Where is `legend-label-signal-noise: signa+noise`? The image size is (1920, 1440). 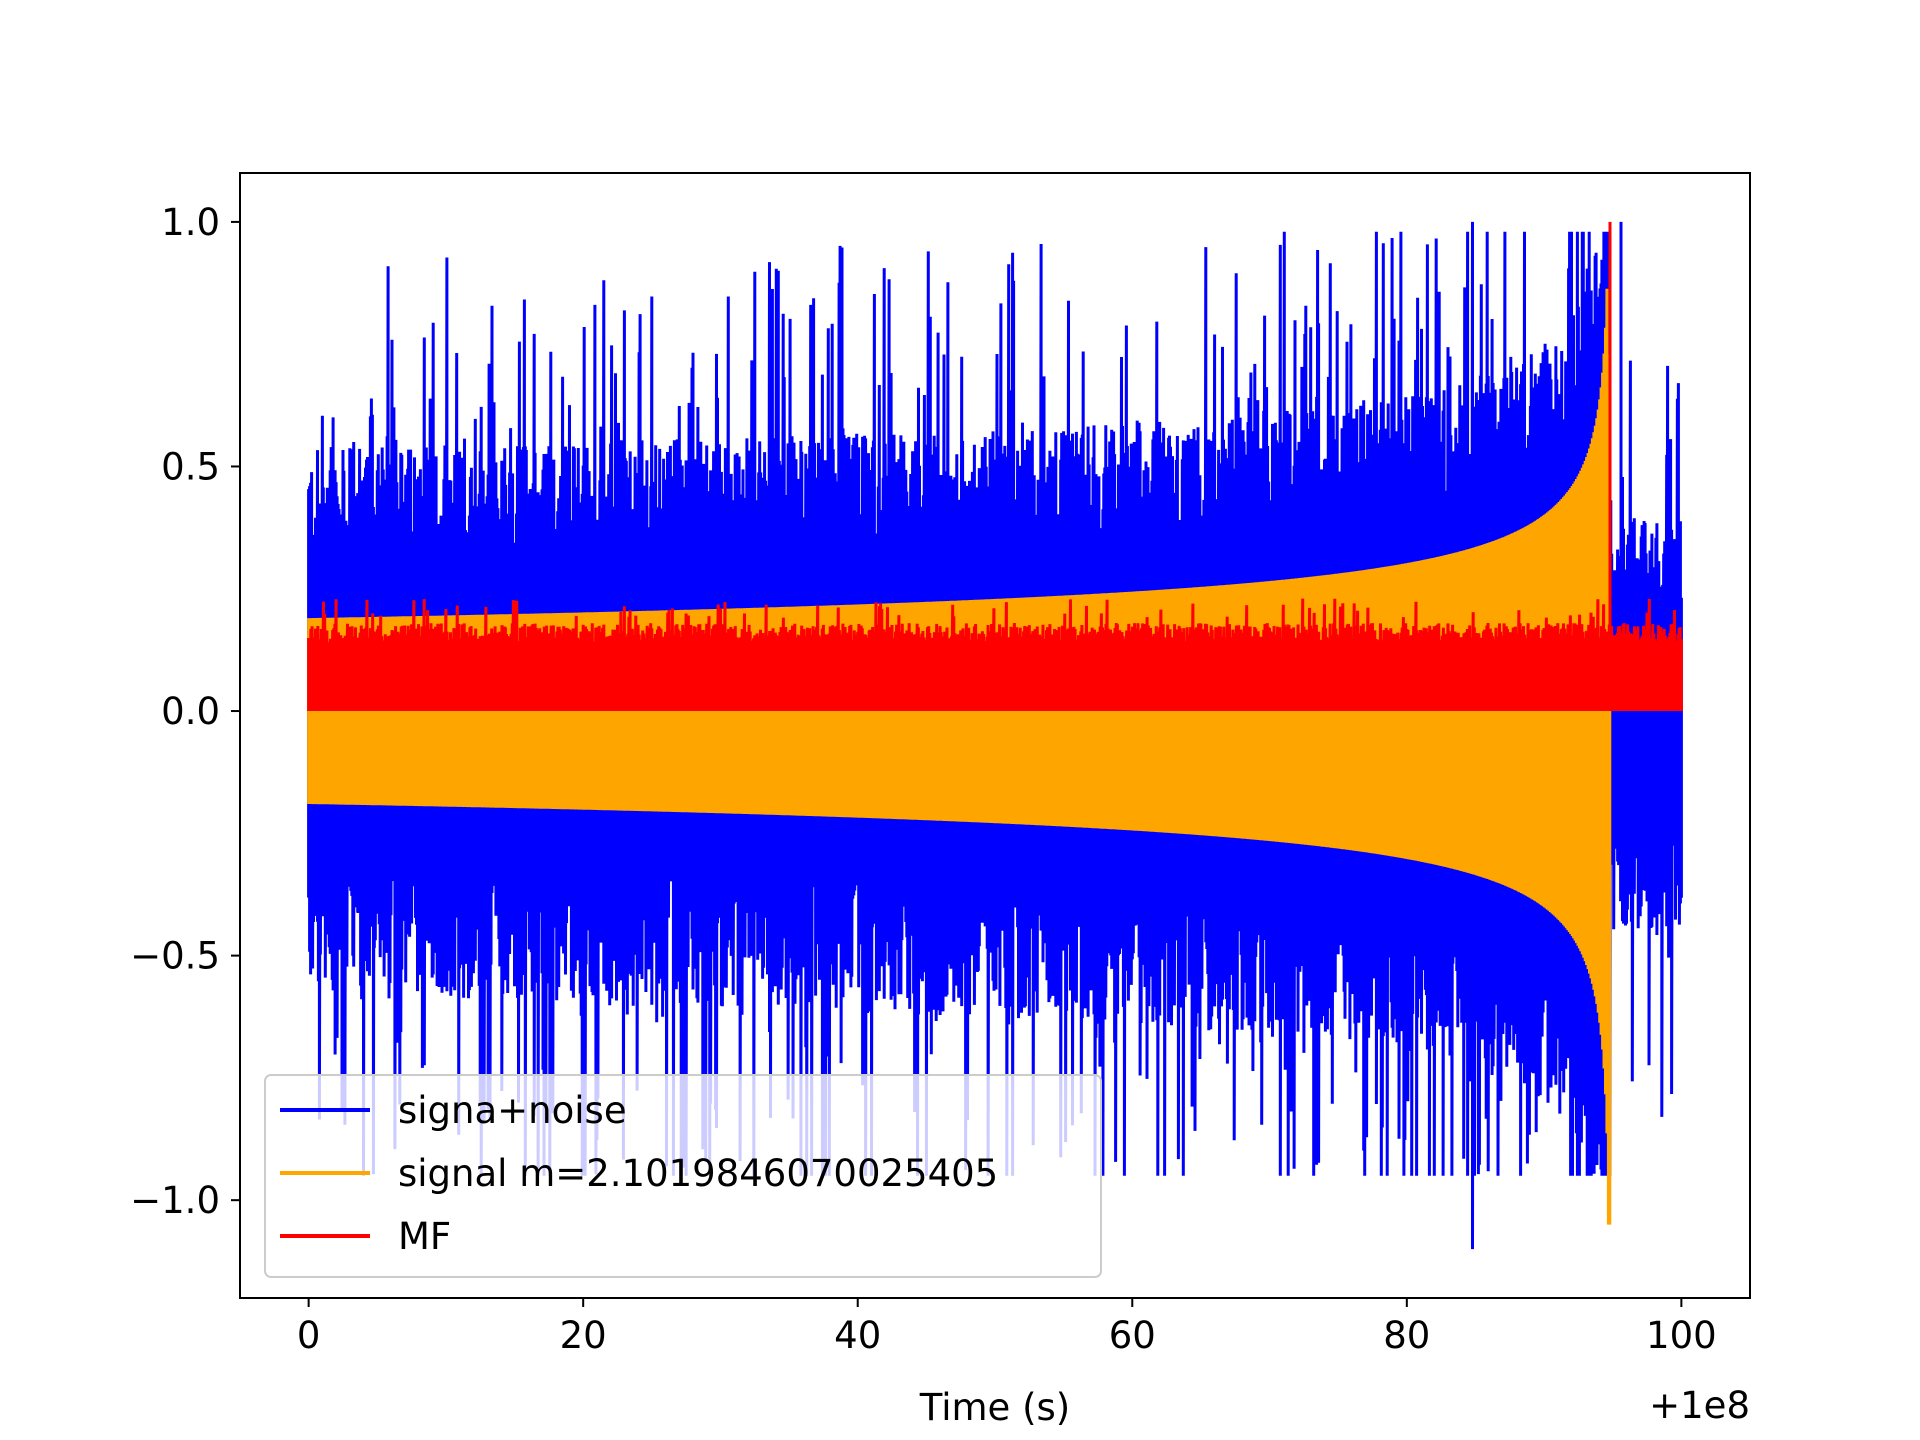
legend-label-signal-noise: signa+noise is located at coordinates (512, 1110).